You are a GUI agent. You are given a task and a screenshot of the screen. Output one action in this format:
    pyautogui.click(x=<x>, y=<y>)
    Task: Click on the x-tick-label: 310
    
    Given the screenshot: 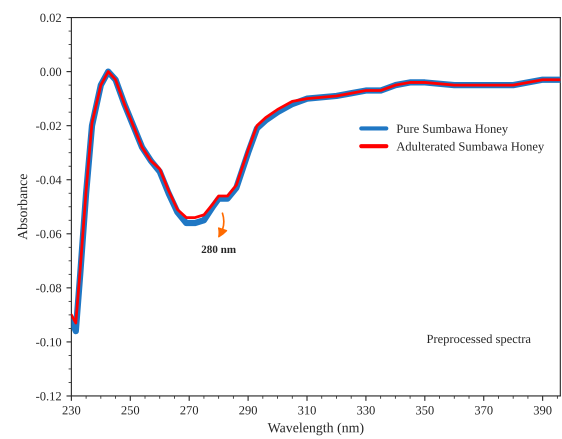 What is the action you would take?
    pyautogui.click(x=307, y=410)
    